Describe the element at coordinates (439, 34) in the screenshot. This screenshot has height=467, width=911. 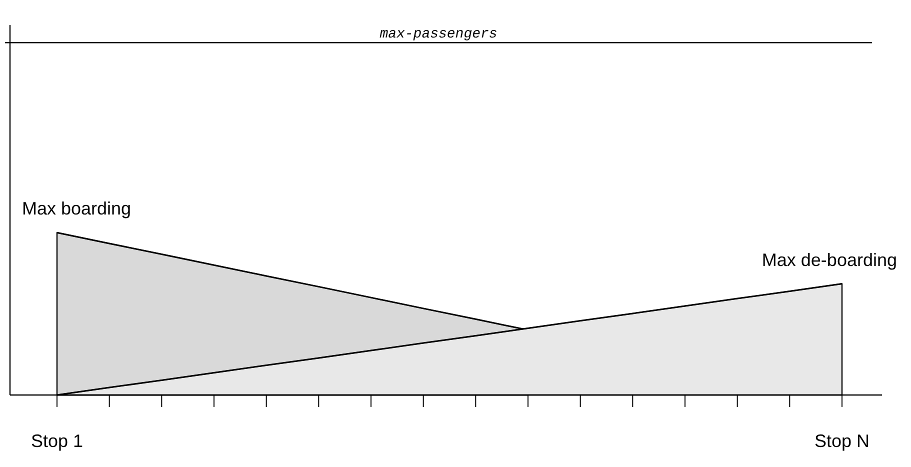
I see `ref-line-label: max-passengers` at that location.